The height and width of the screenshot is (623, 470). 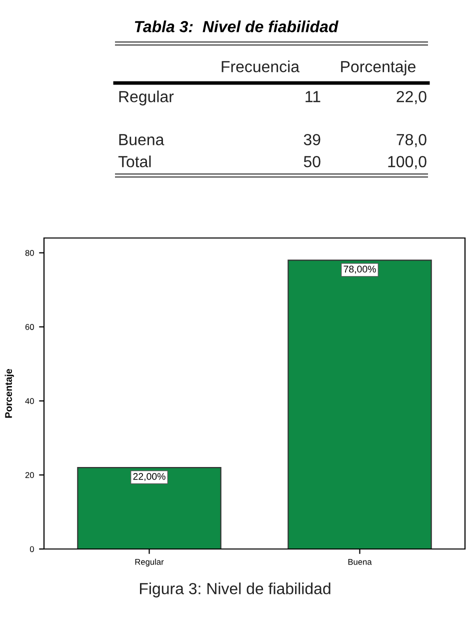 What do you see at coordinates (141, 140) in the screenshot?
I see `text: Buena` at bounding box center [141, 140].